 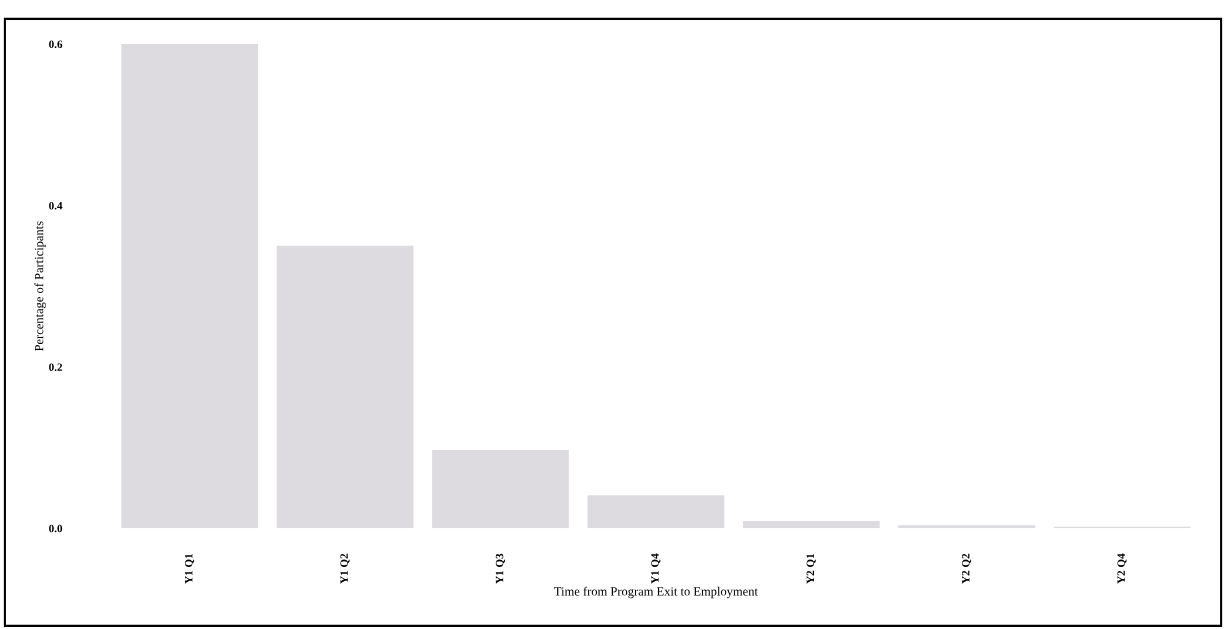 What do you see at coordinates (56, 205) in the screenshot?
I see `y-tick-label: 0.4` at bounding box center [56, 205].